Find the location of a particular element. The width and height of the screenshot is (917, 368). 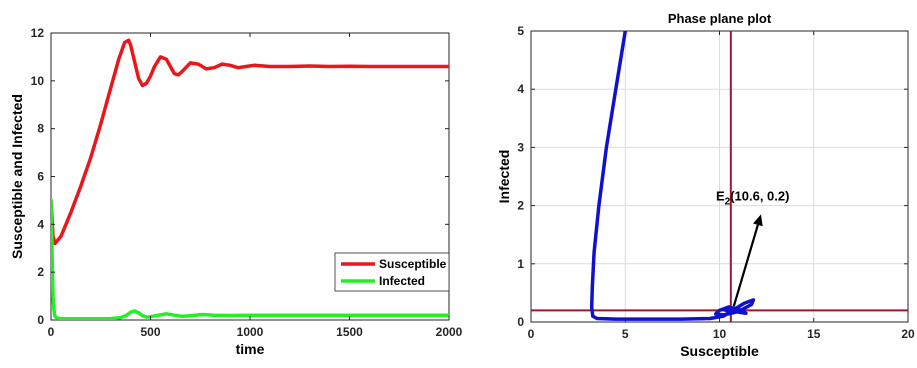

y-tick-label: 12 is located at coordinates (38, 33).